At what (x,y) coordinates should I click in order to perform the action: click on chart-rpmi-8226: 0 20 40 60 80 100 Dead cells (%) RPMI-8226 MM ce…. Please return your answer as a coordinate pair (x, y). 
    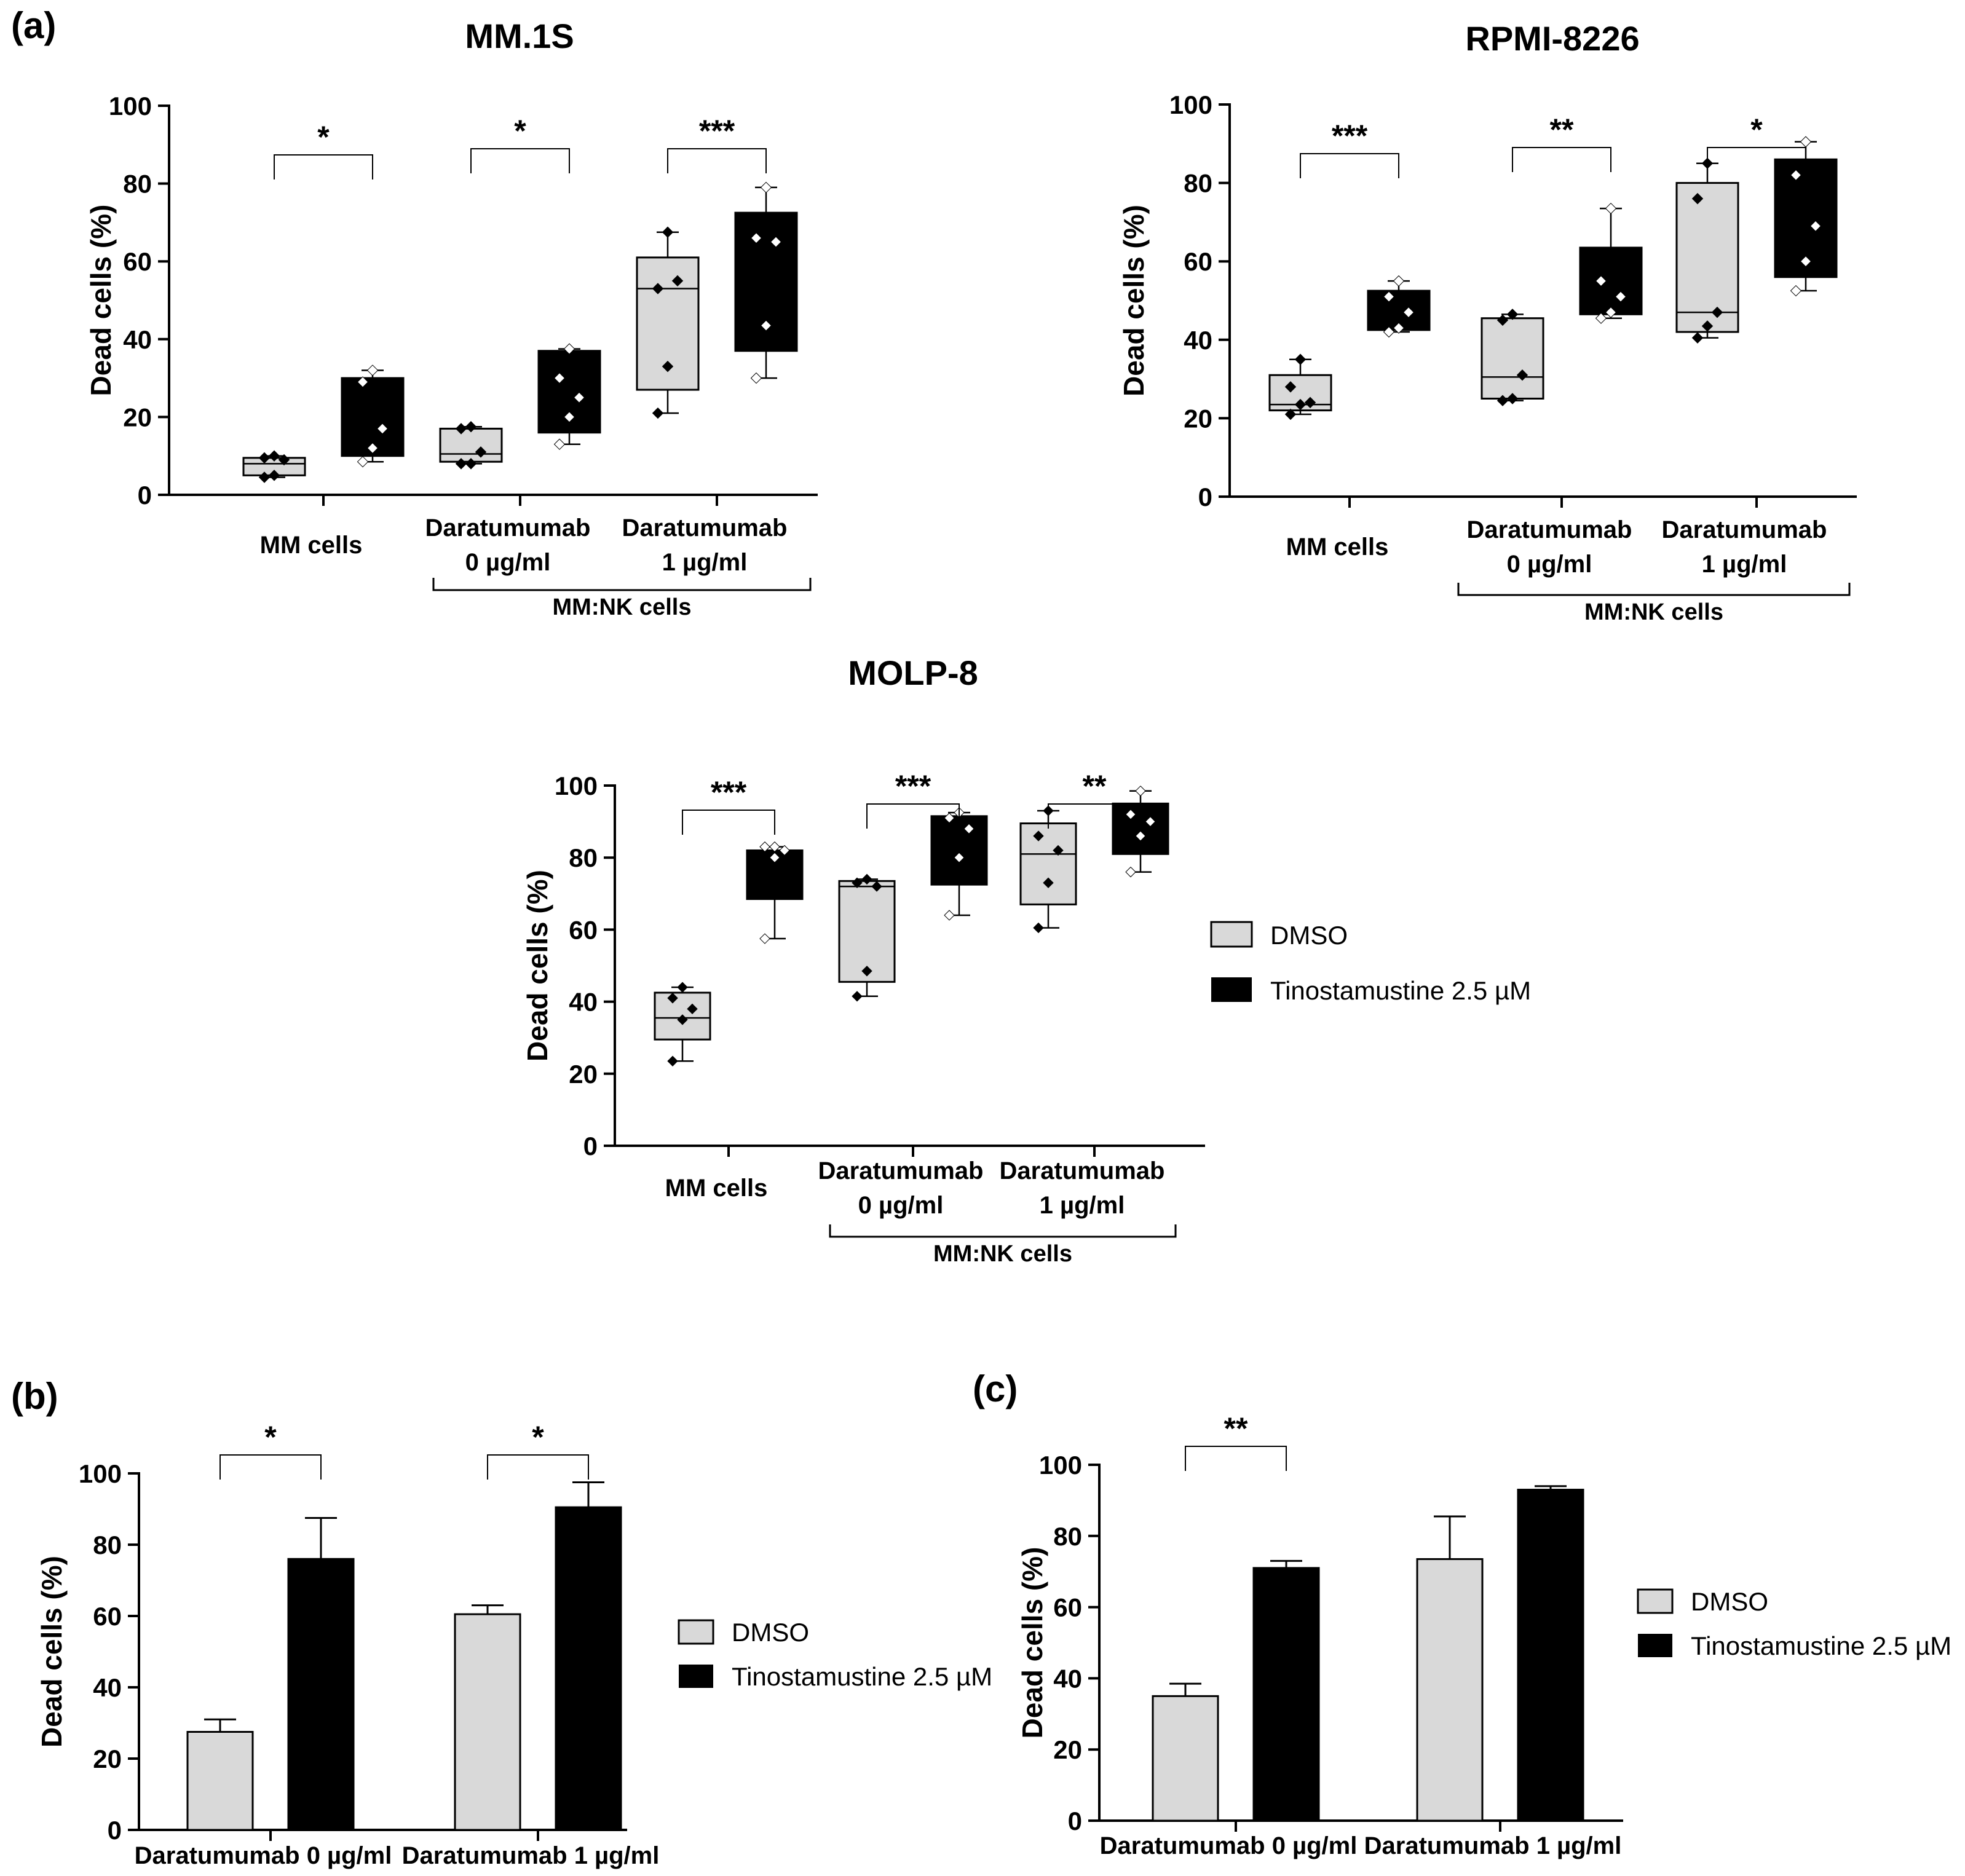
    Looking at the image, I should click on (1487, 322).